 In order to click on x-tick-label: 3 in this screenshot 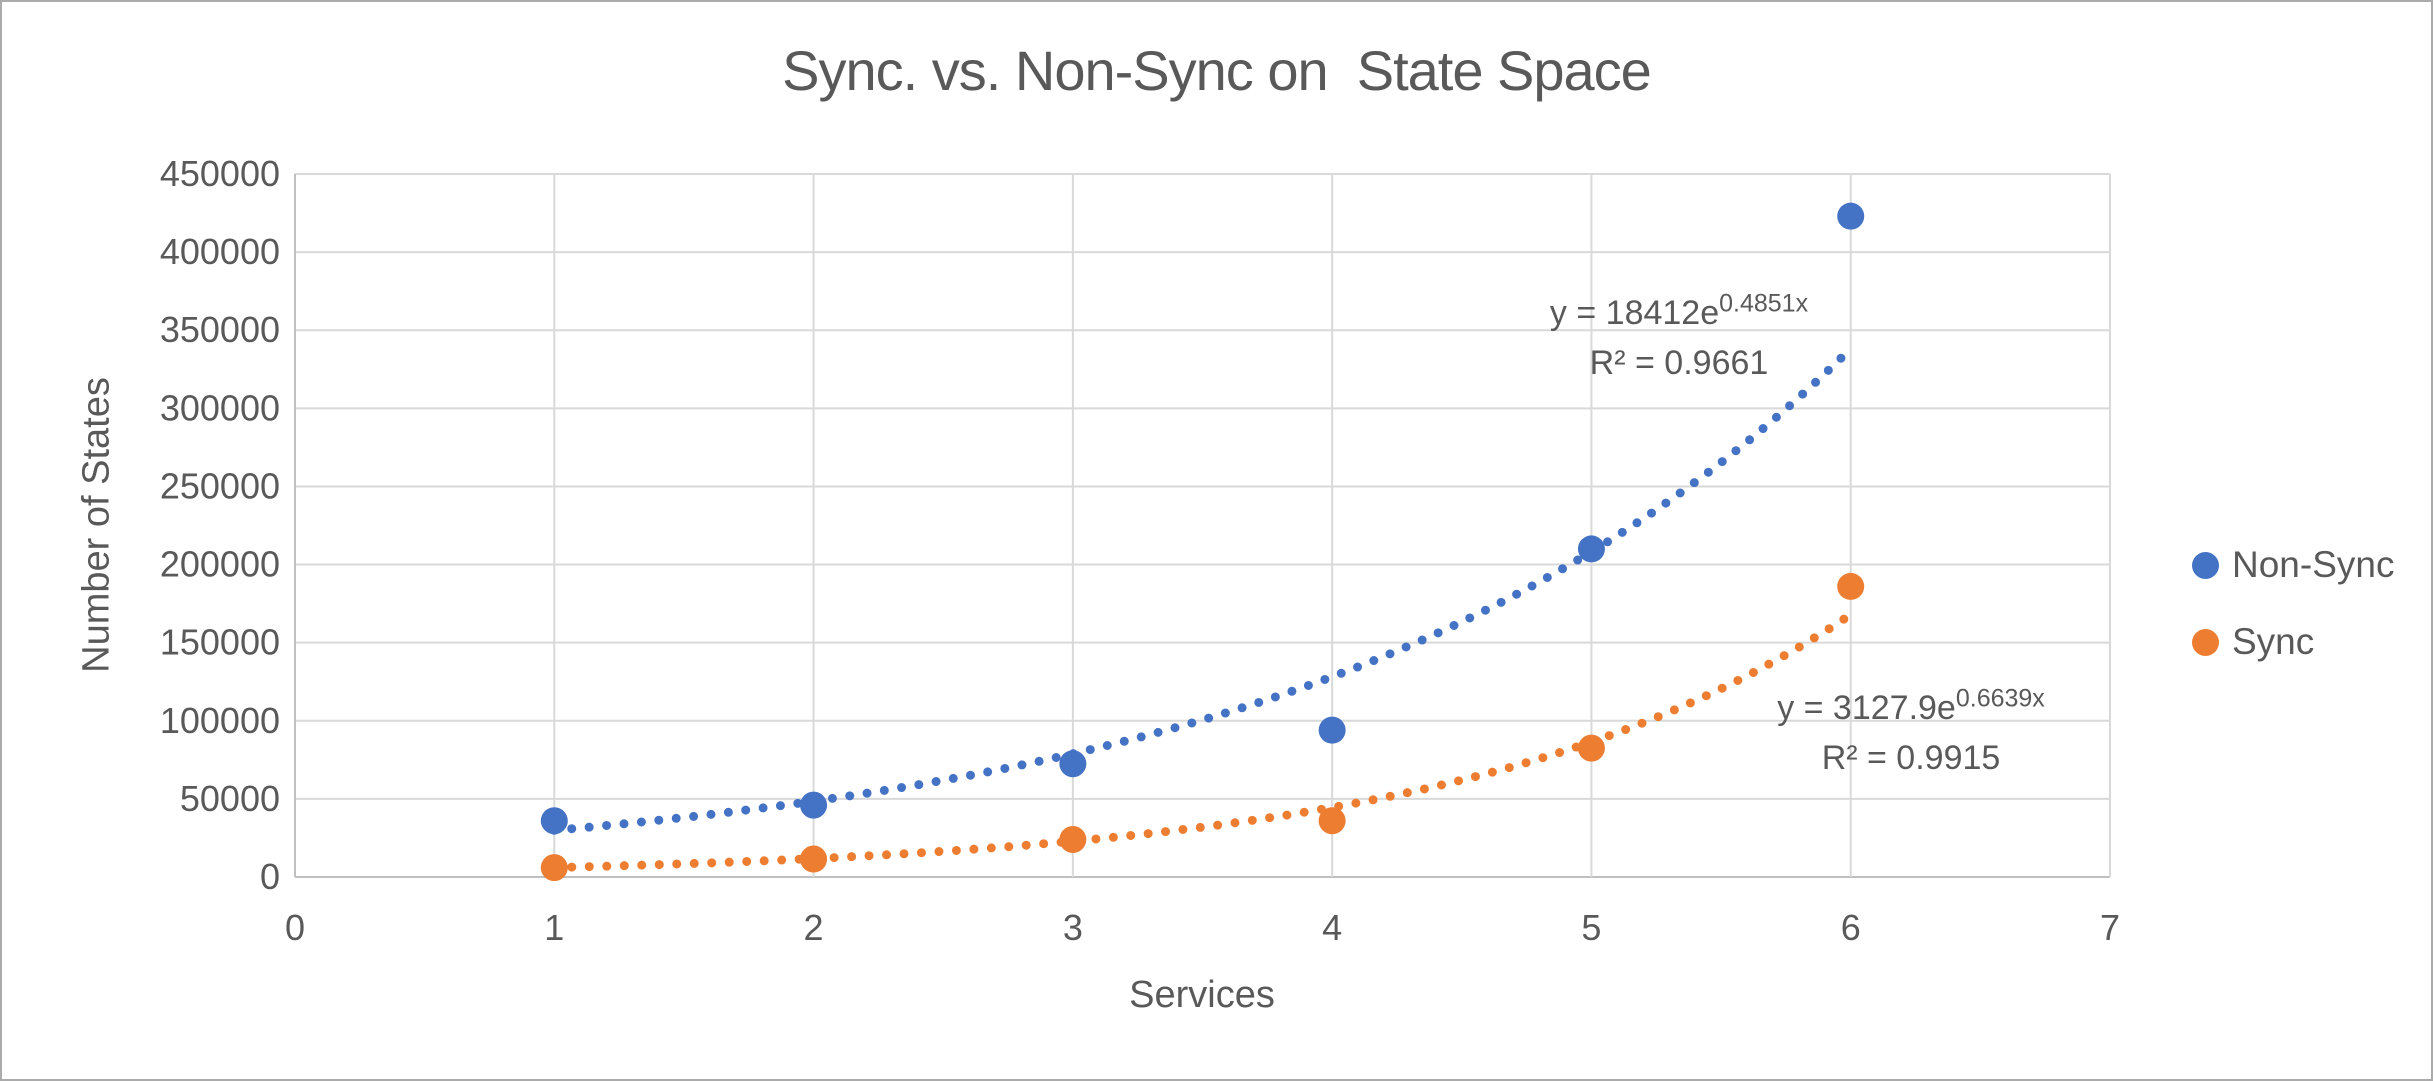, I will do `click(1073, 927)`.